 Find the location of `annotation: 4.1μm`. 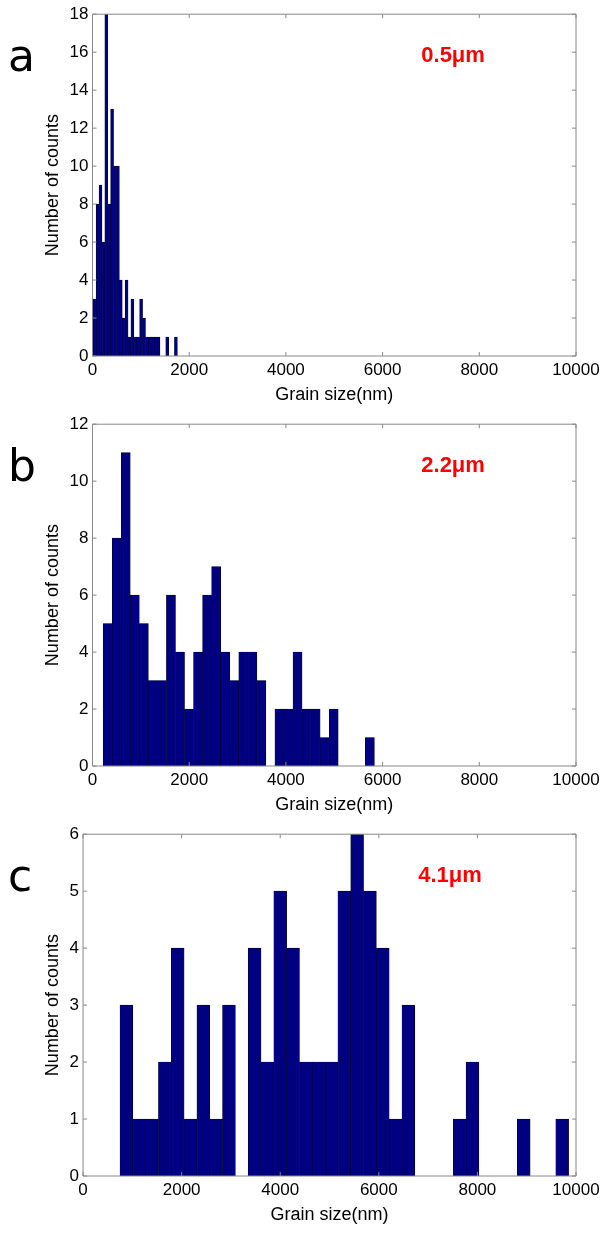

annotation: 4.1μm is located at coordinates (450, 875).